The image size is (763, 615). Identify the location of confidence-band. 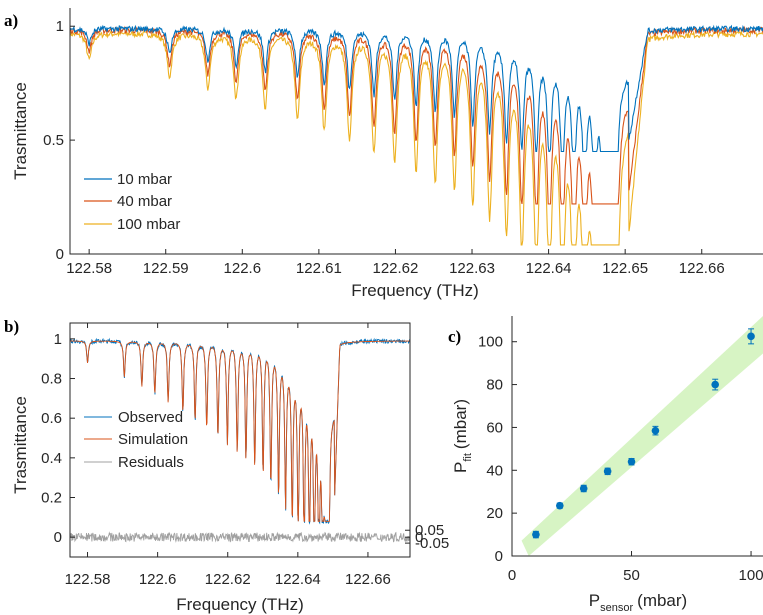
(642, 436).